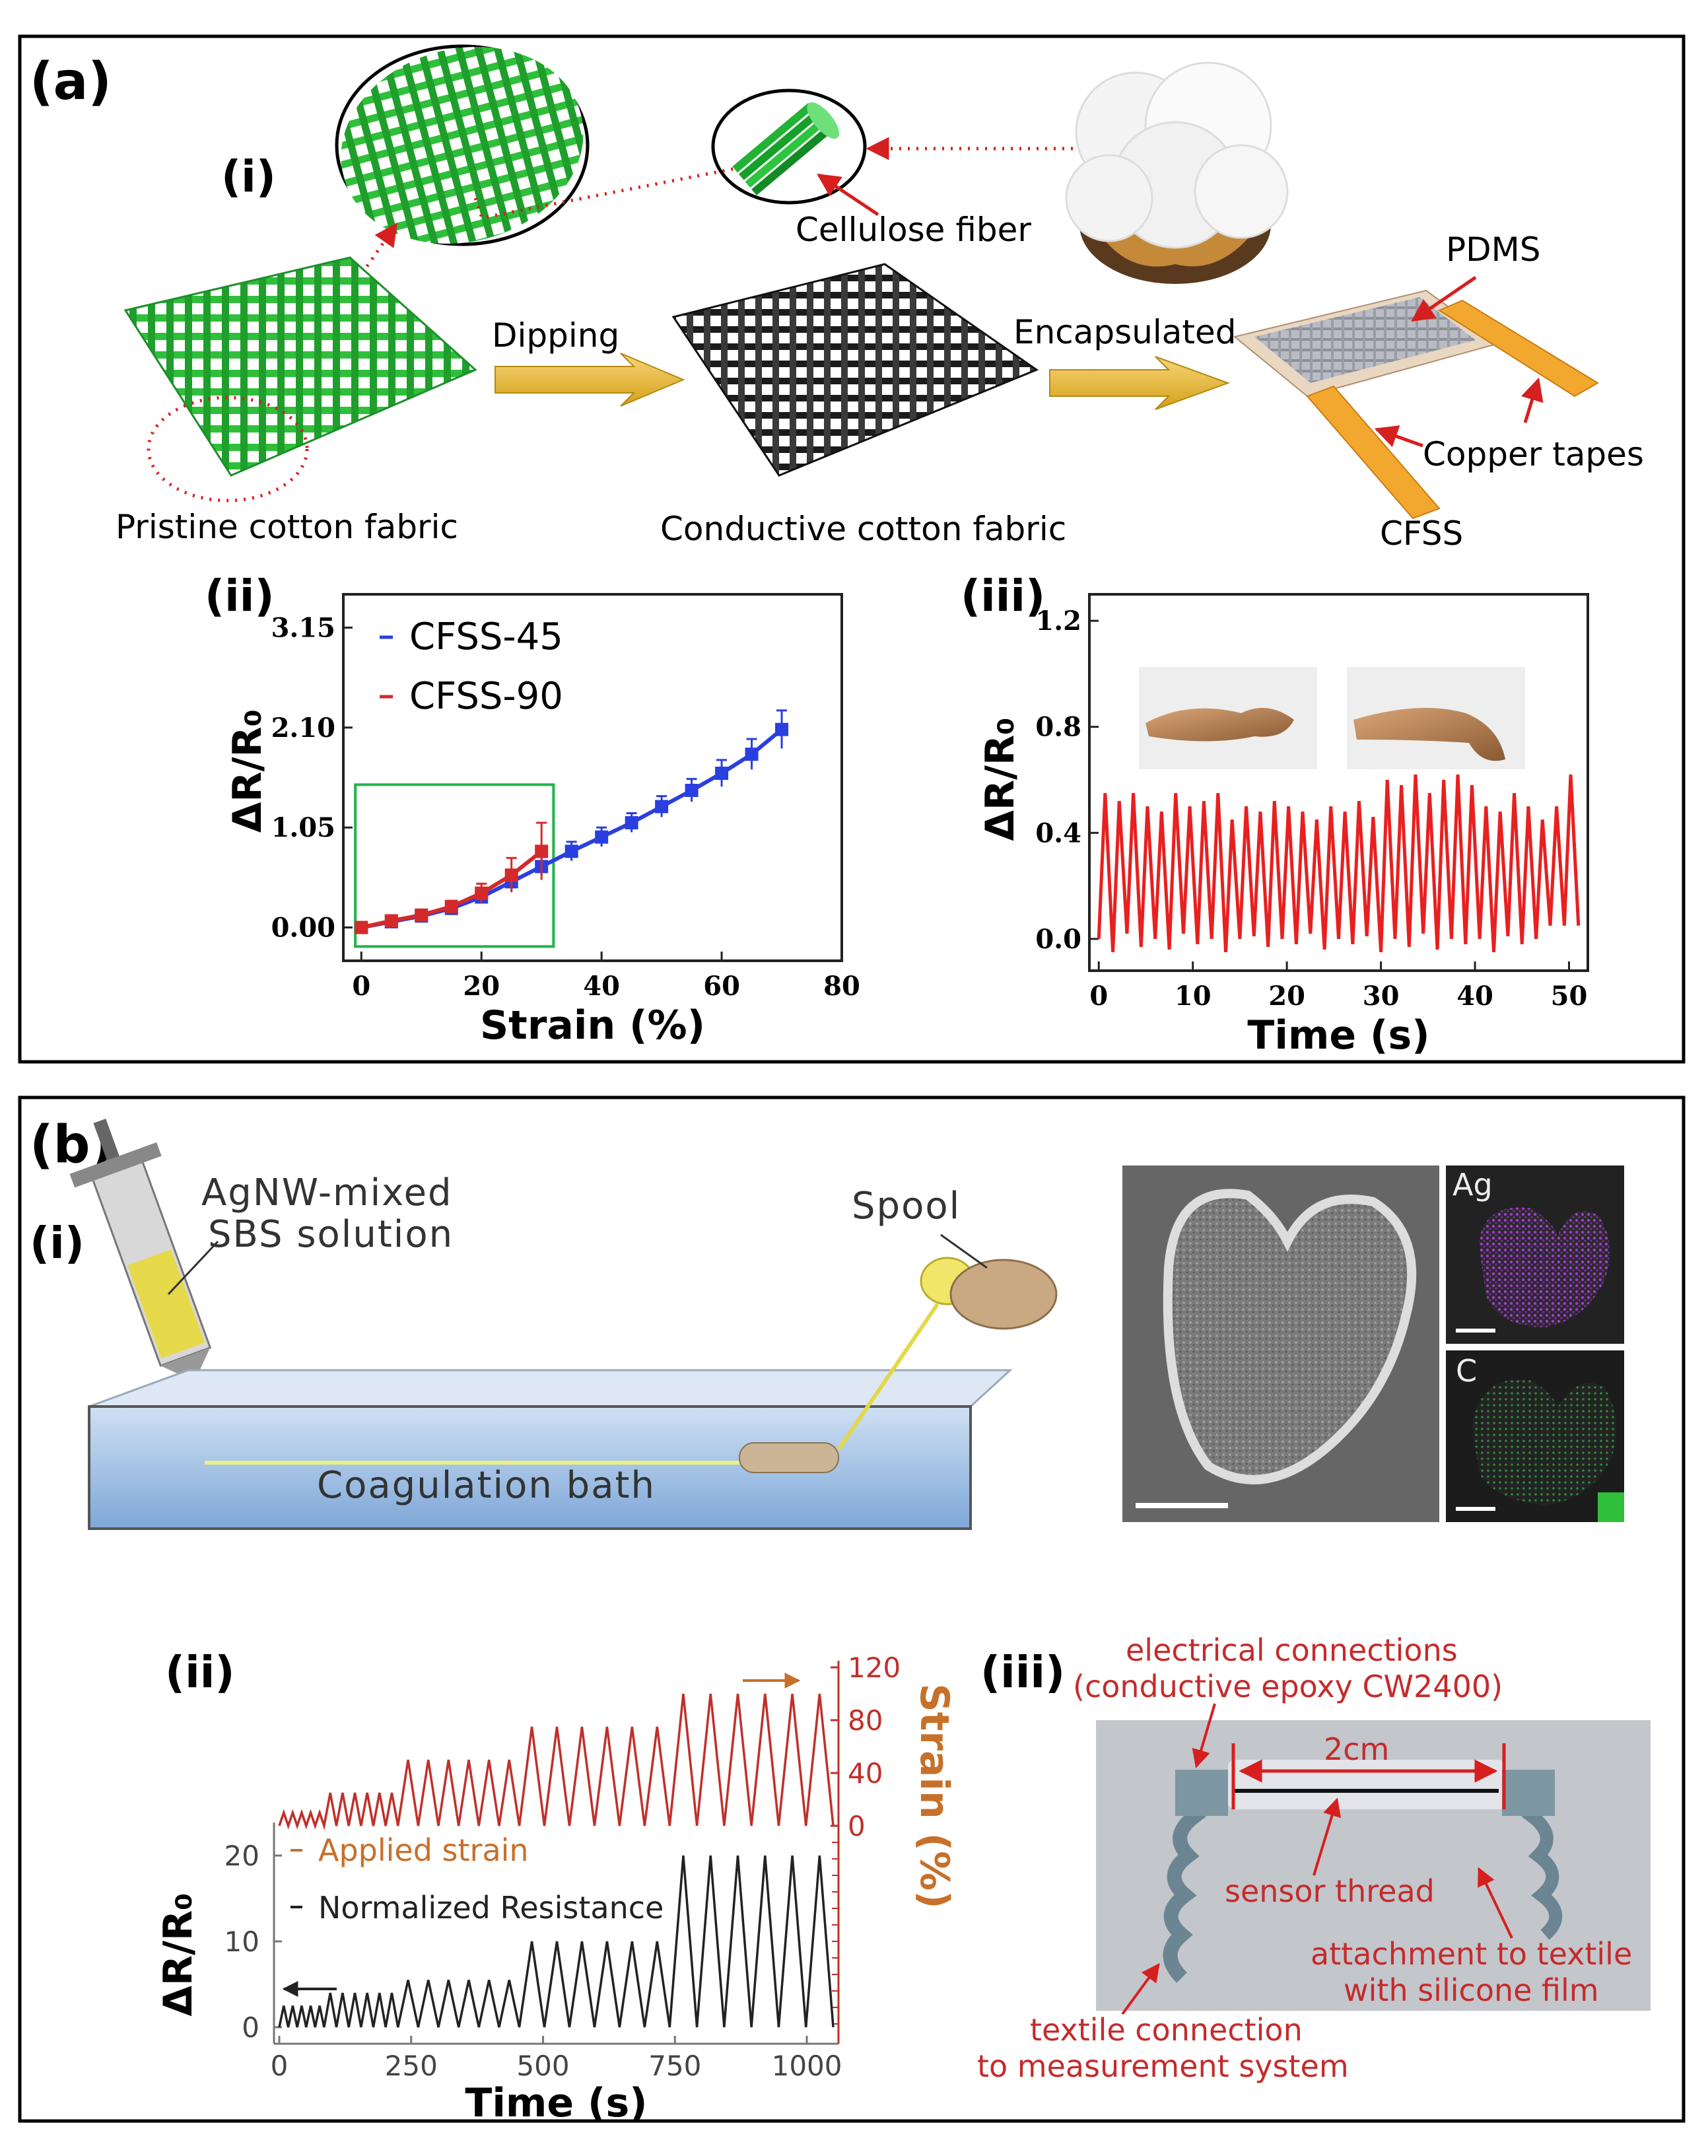 The image size is (1708, 2156). Describe the element at coordinates (857, 1826) in the screenshot. I see `y2-tick-label: 0` at that location.